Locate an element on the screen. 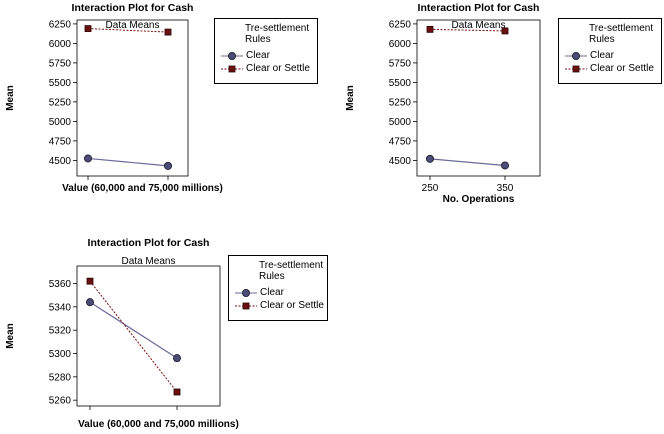 The image size is (664, 434). y-tick-label: 5300 is located at coordinates (60, 354).